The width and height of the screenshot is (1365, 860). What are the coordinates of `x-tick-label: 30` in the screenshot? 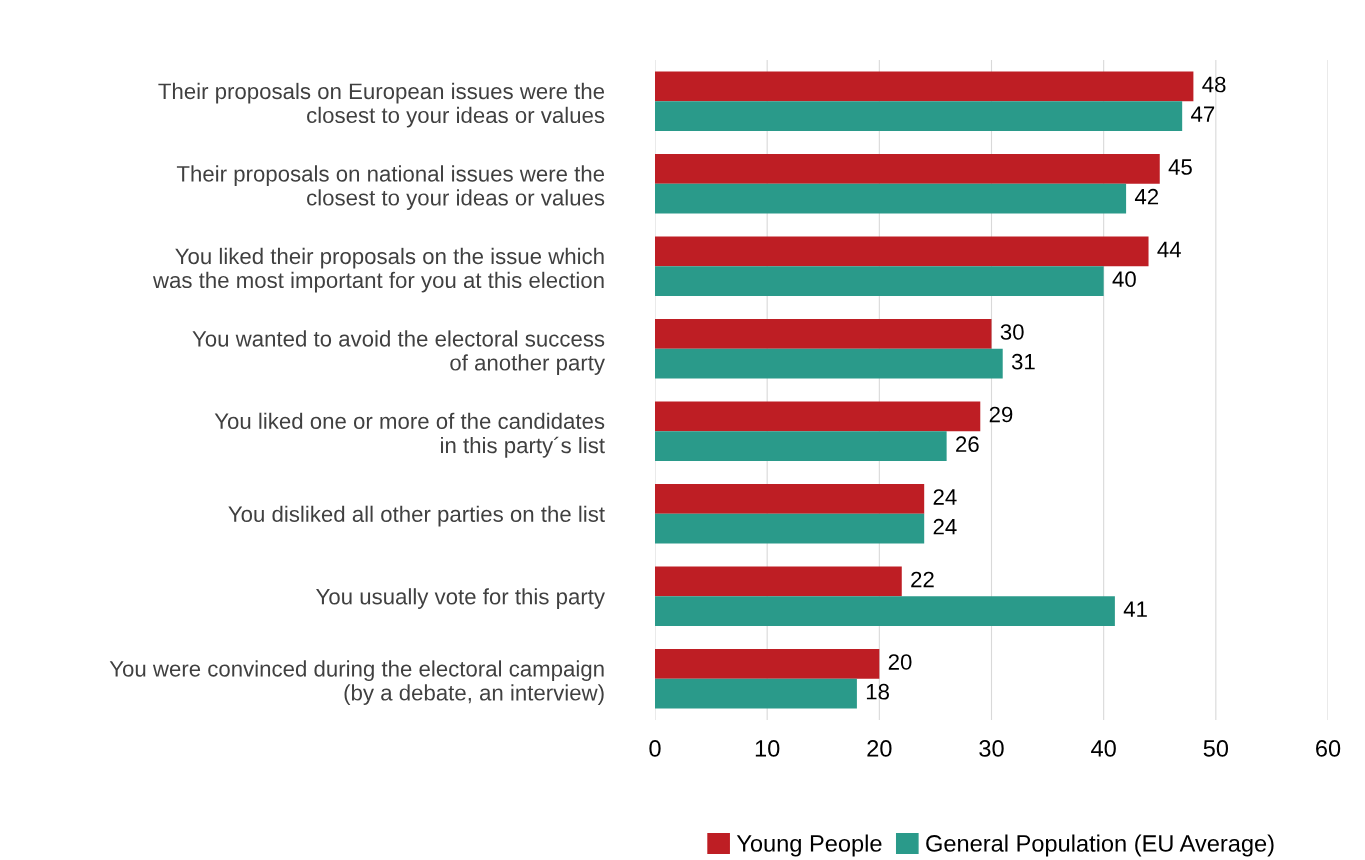 It's located at (991, 748).